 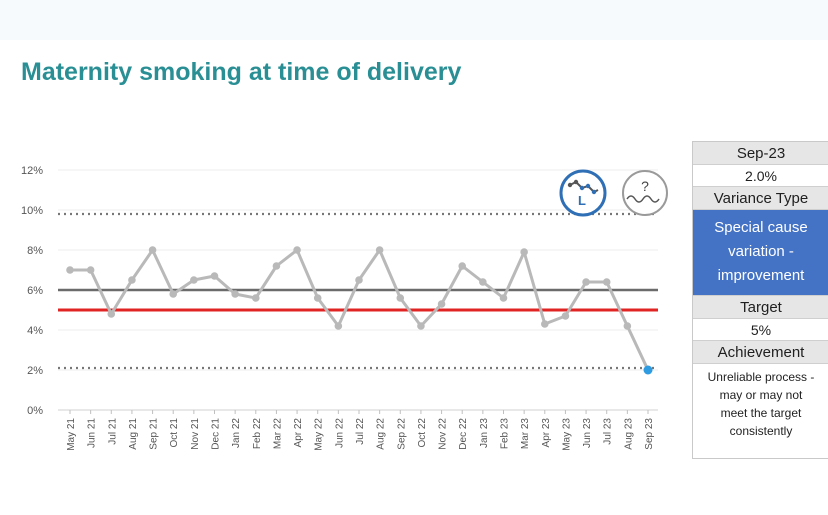 I want to click on y-tick-label: 10%, so click(x=32, y=211).